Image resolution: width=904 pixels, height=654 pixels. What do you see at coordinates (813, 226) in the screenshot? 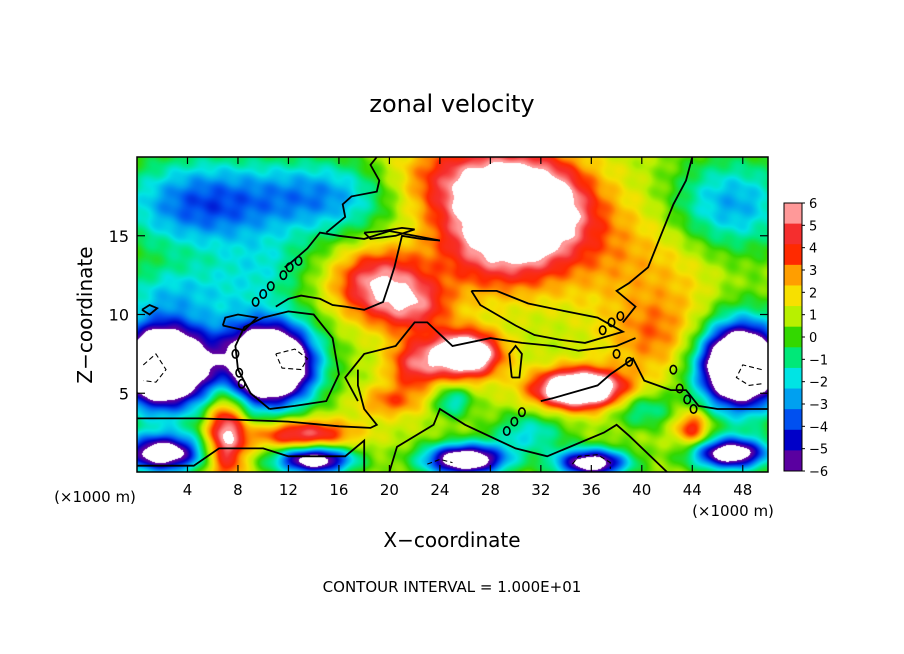
I see `colorbar-label: 5` at bounding box center [813, 226].